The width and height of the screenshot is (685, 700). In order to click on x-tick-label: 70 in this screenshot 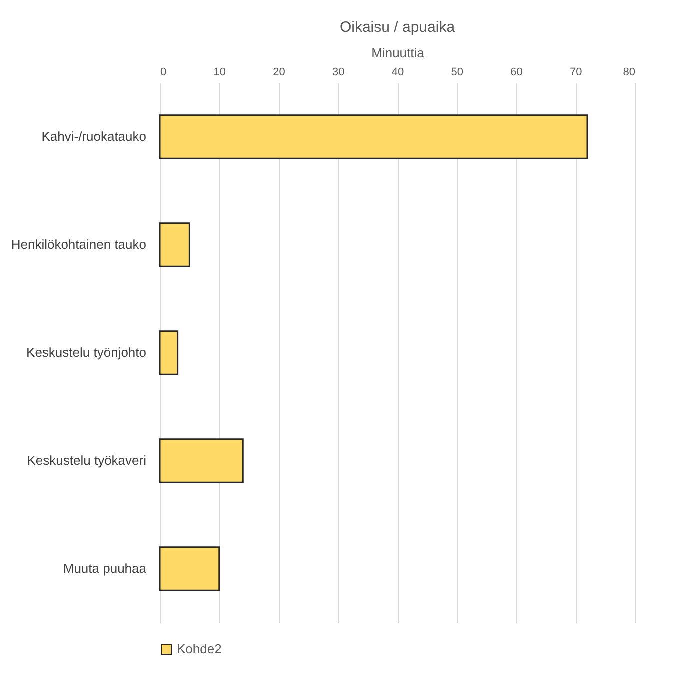, I will do `click(576, 72)`.